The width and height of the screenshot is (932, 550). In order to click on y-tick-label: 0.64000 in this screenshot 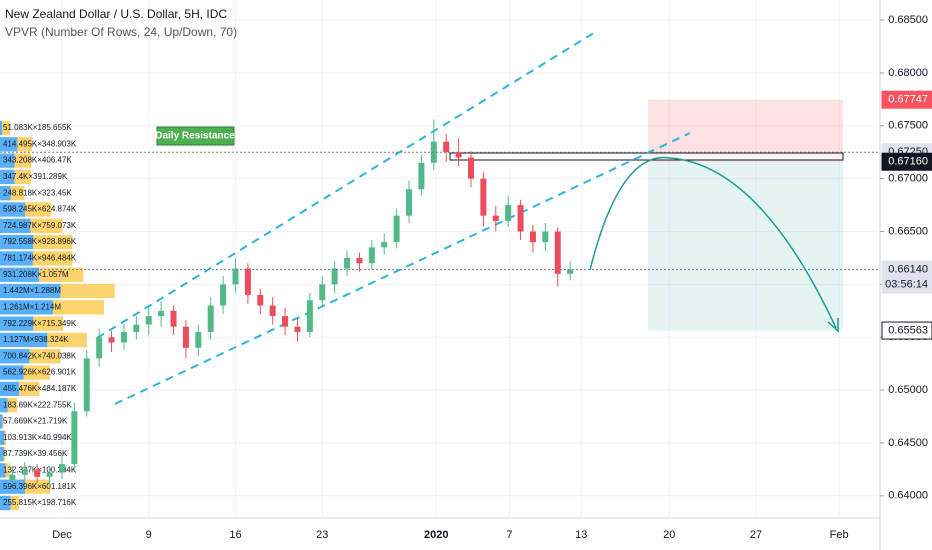, I will do `click(908, 496)`.